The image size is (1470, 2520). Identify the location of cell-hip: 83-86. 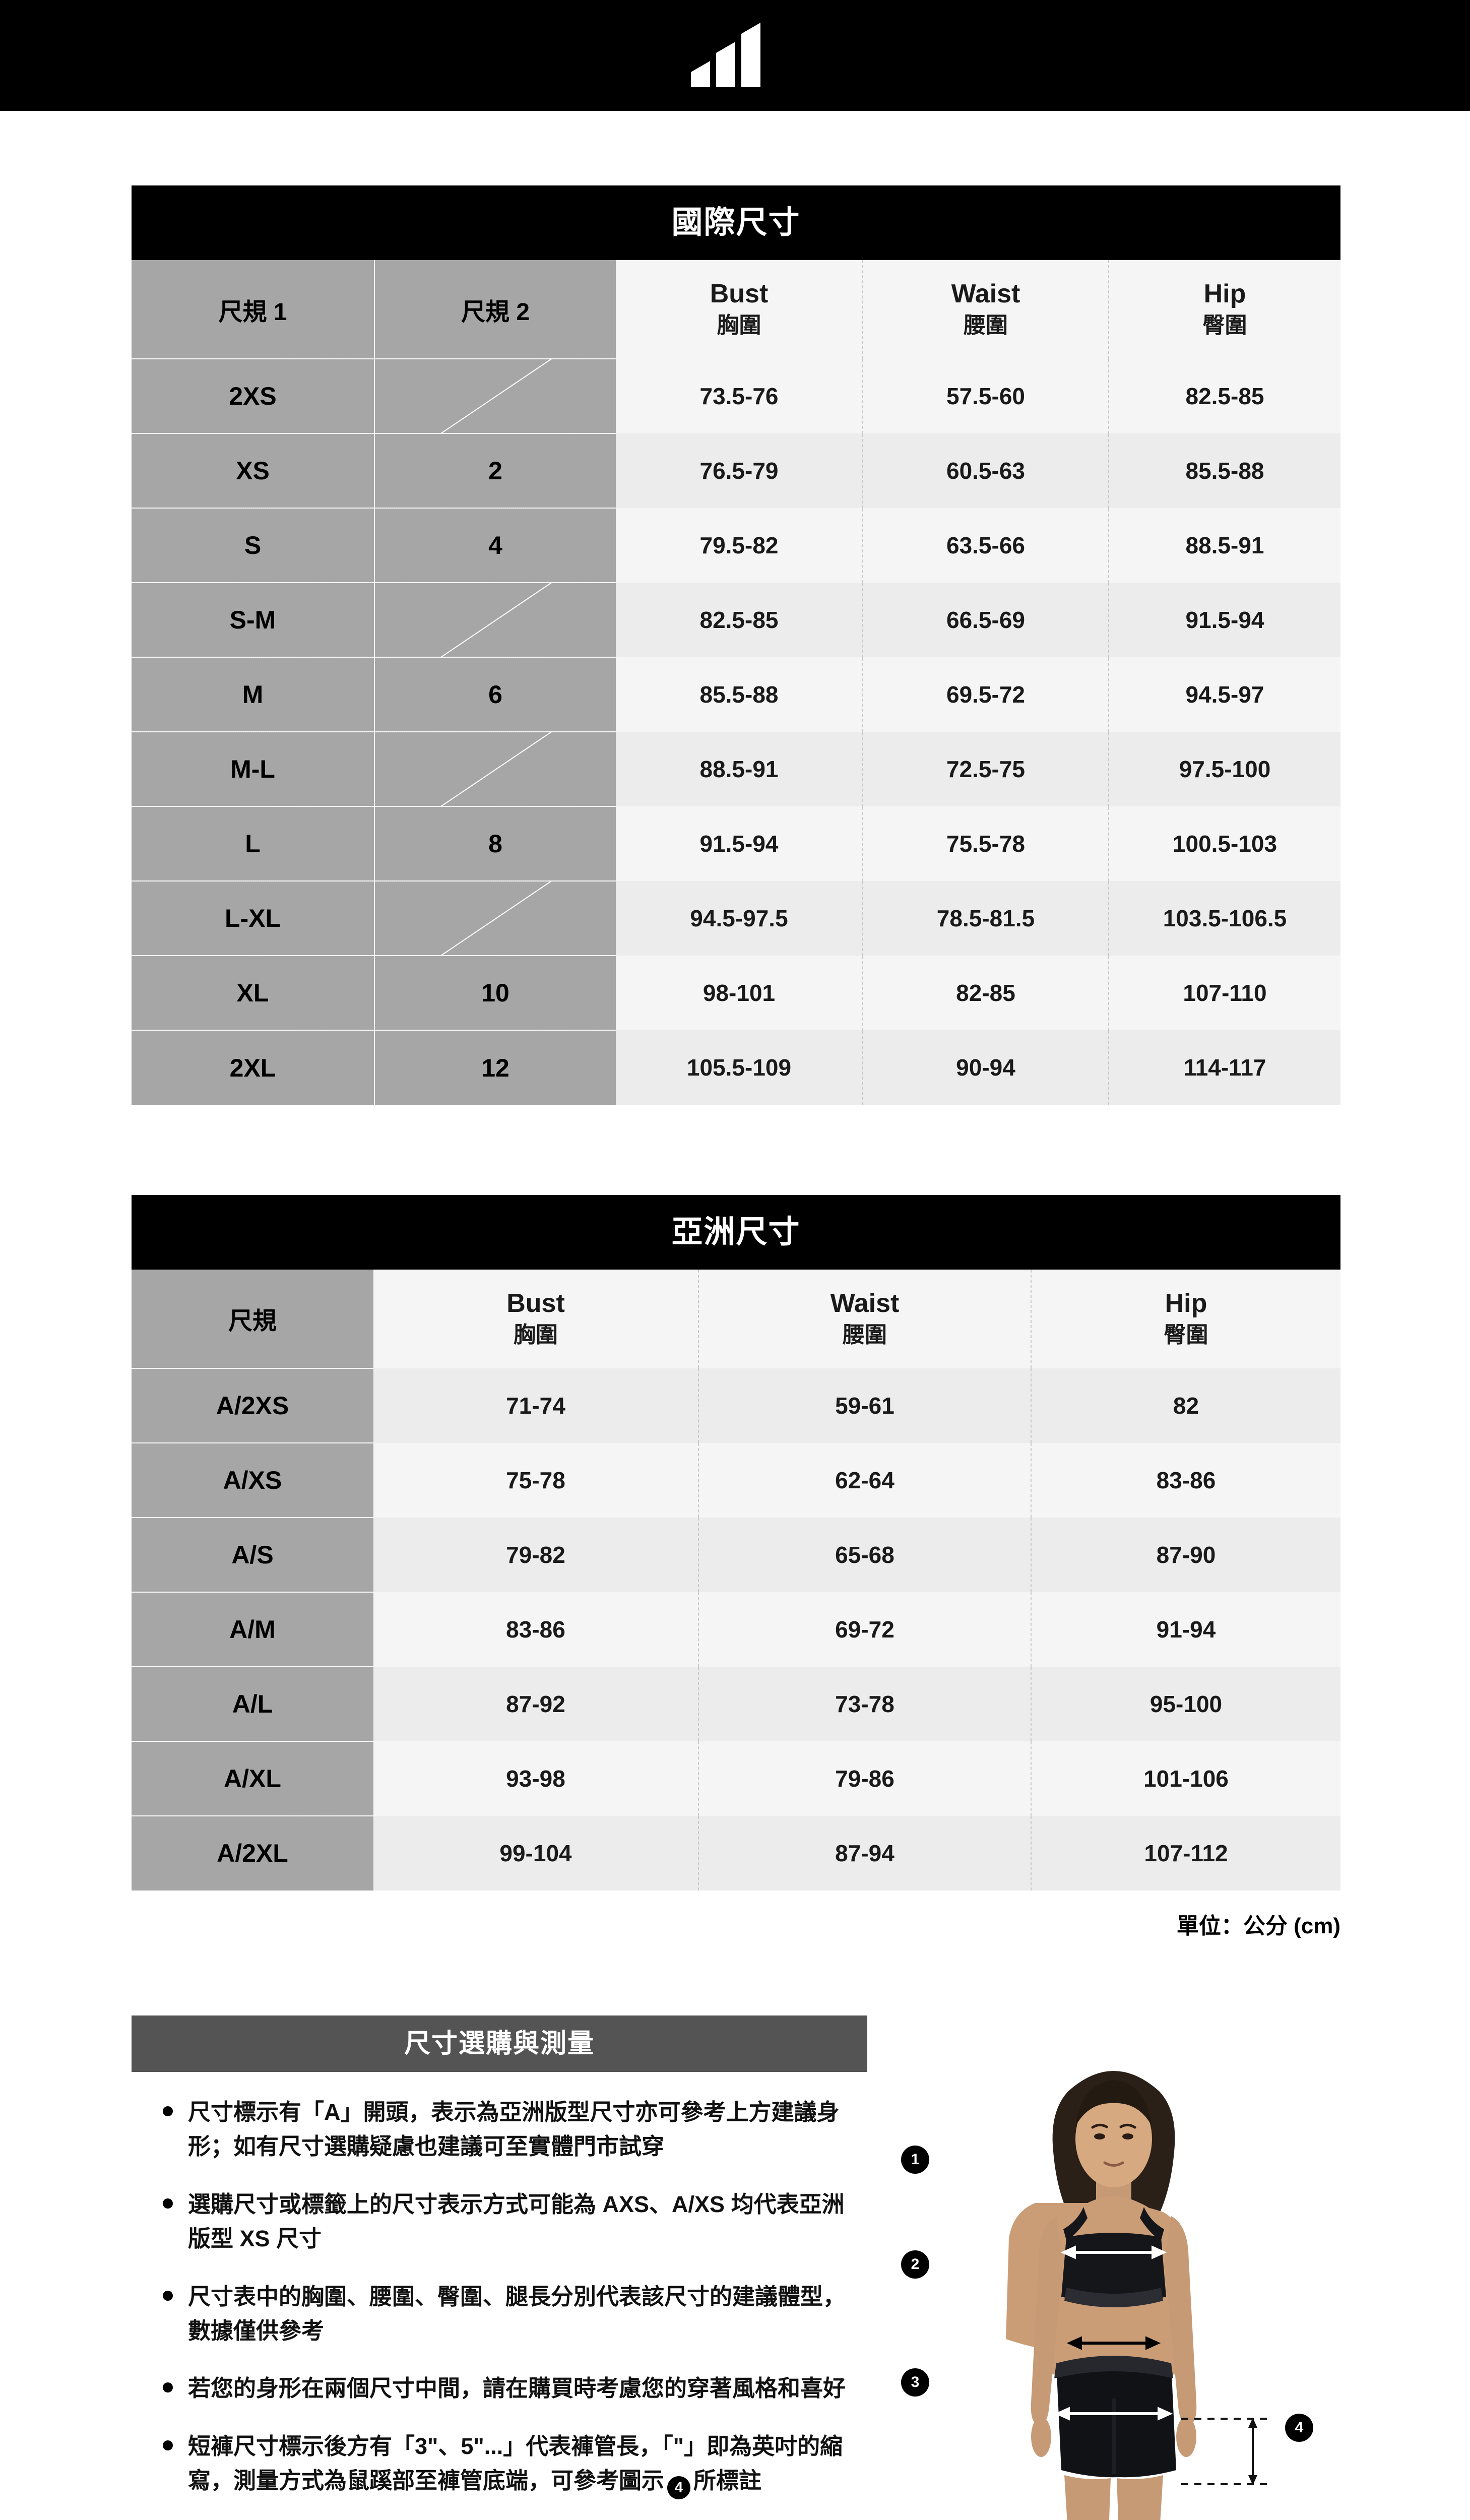
(1185, 1480).